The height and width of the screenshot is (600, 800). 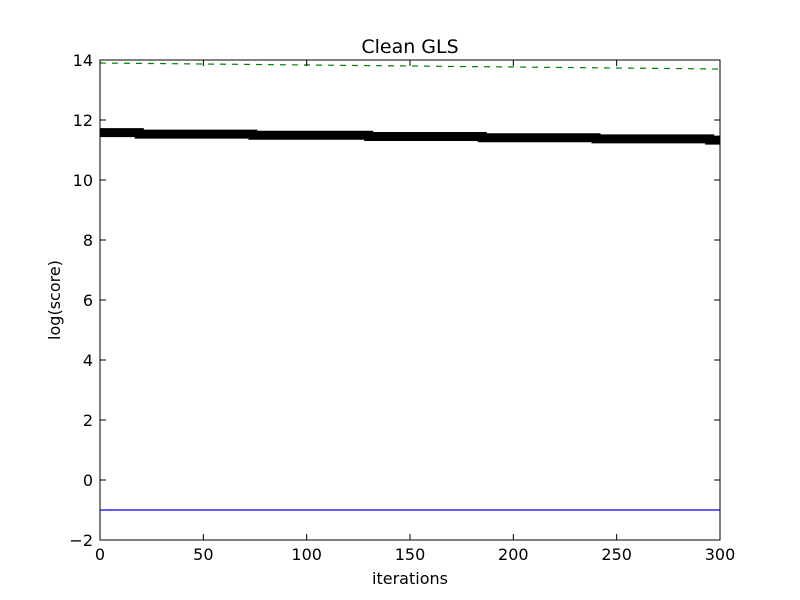 What do you see at coordinates (81, 540) in the screenshot?
I see `y-tick-label: −2` at bounding box center [81, 540].